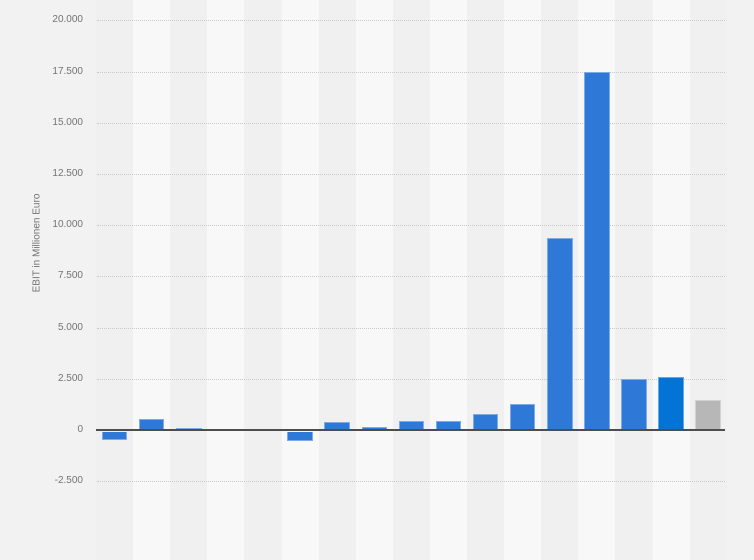 The image size is (754, 560). I want to click on y-tick-label: -2.500, so click(68, 481).